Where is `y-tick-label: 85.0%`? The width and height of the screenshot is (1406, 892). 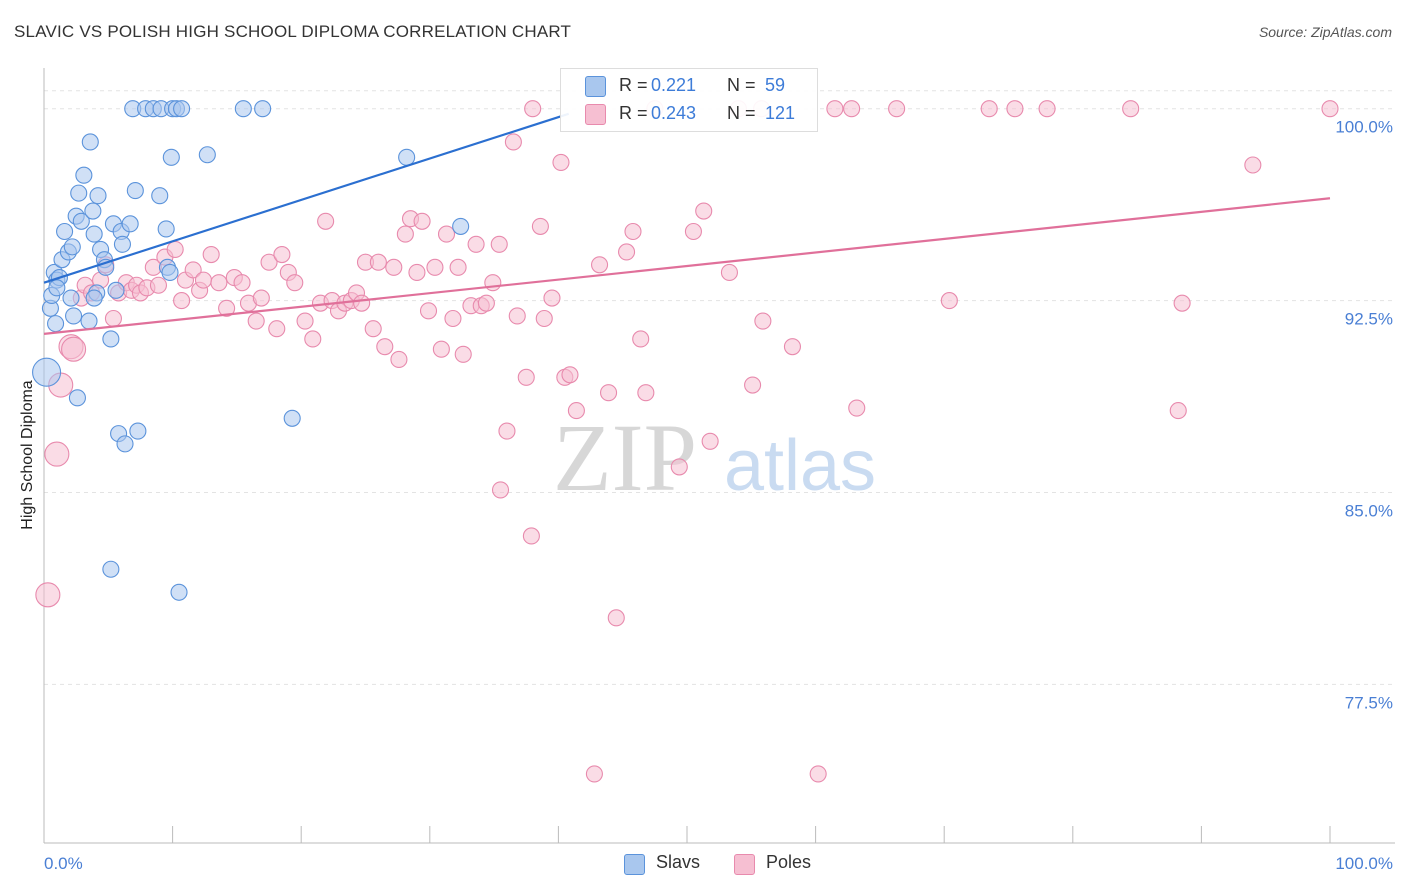
y-tick-label: 85.0% is located at coordinates (1369, 510).